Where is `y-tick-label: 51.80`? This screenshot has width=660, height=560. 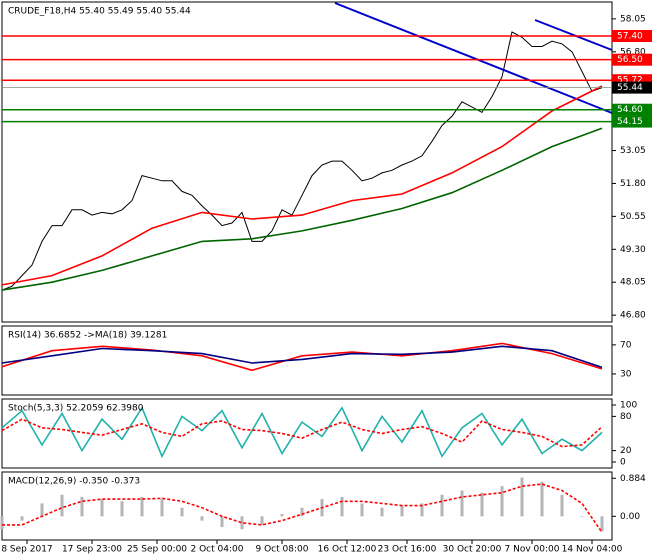 y-tick-label: 51.80 is located at coordinates (633, 184).